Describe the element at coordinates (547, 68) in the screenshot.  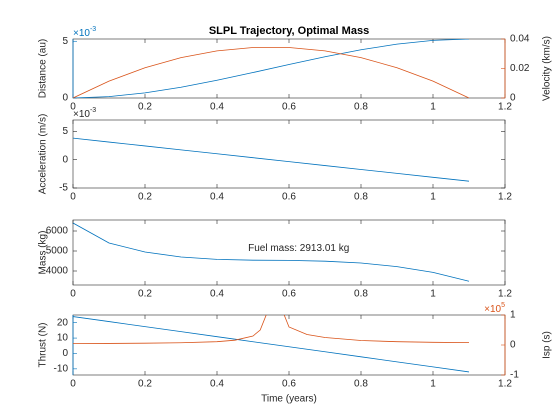
I see `y2-axis-label: Velocity (km/s)` at that location.